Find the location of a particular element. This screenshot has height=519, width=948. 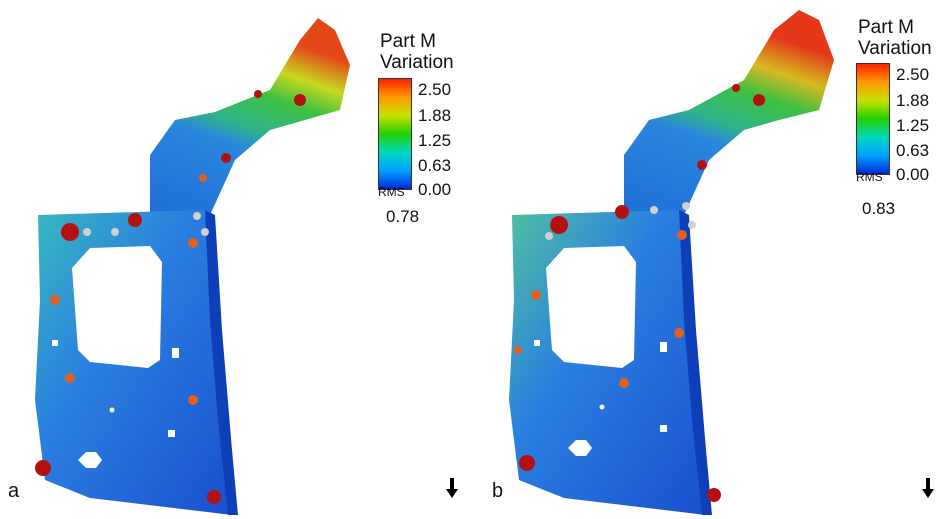

rms-value: 0.83 is located at coordinates (879, 208).